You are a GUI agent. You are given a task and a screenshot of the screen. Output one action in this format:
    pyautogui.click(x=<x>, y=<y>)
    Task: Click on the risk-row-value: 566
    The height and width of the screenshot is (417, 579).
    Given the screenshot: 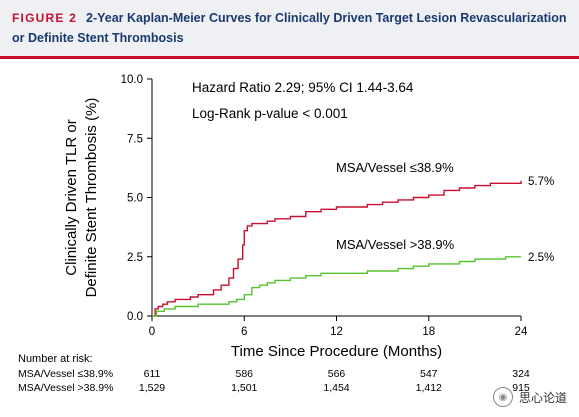 What is the action you would take?
    pyautogui.click(x=336, y=374)
    